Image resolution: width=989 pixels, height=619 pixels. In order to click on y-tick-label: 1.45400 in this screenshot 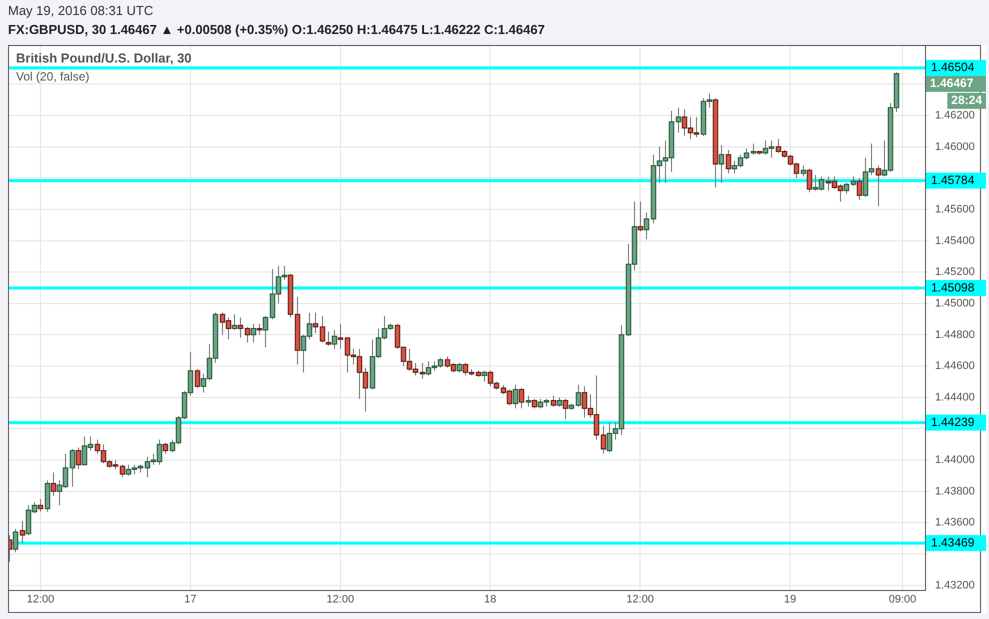, I will do `click(955, 240)`.